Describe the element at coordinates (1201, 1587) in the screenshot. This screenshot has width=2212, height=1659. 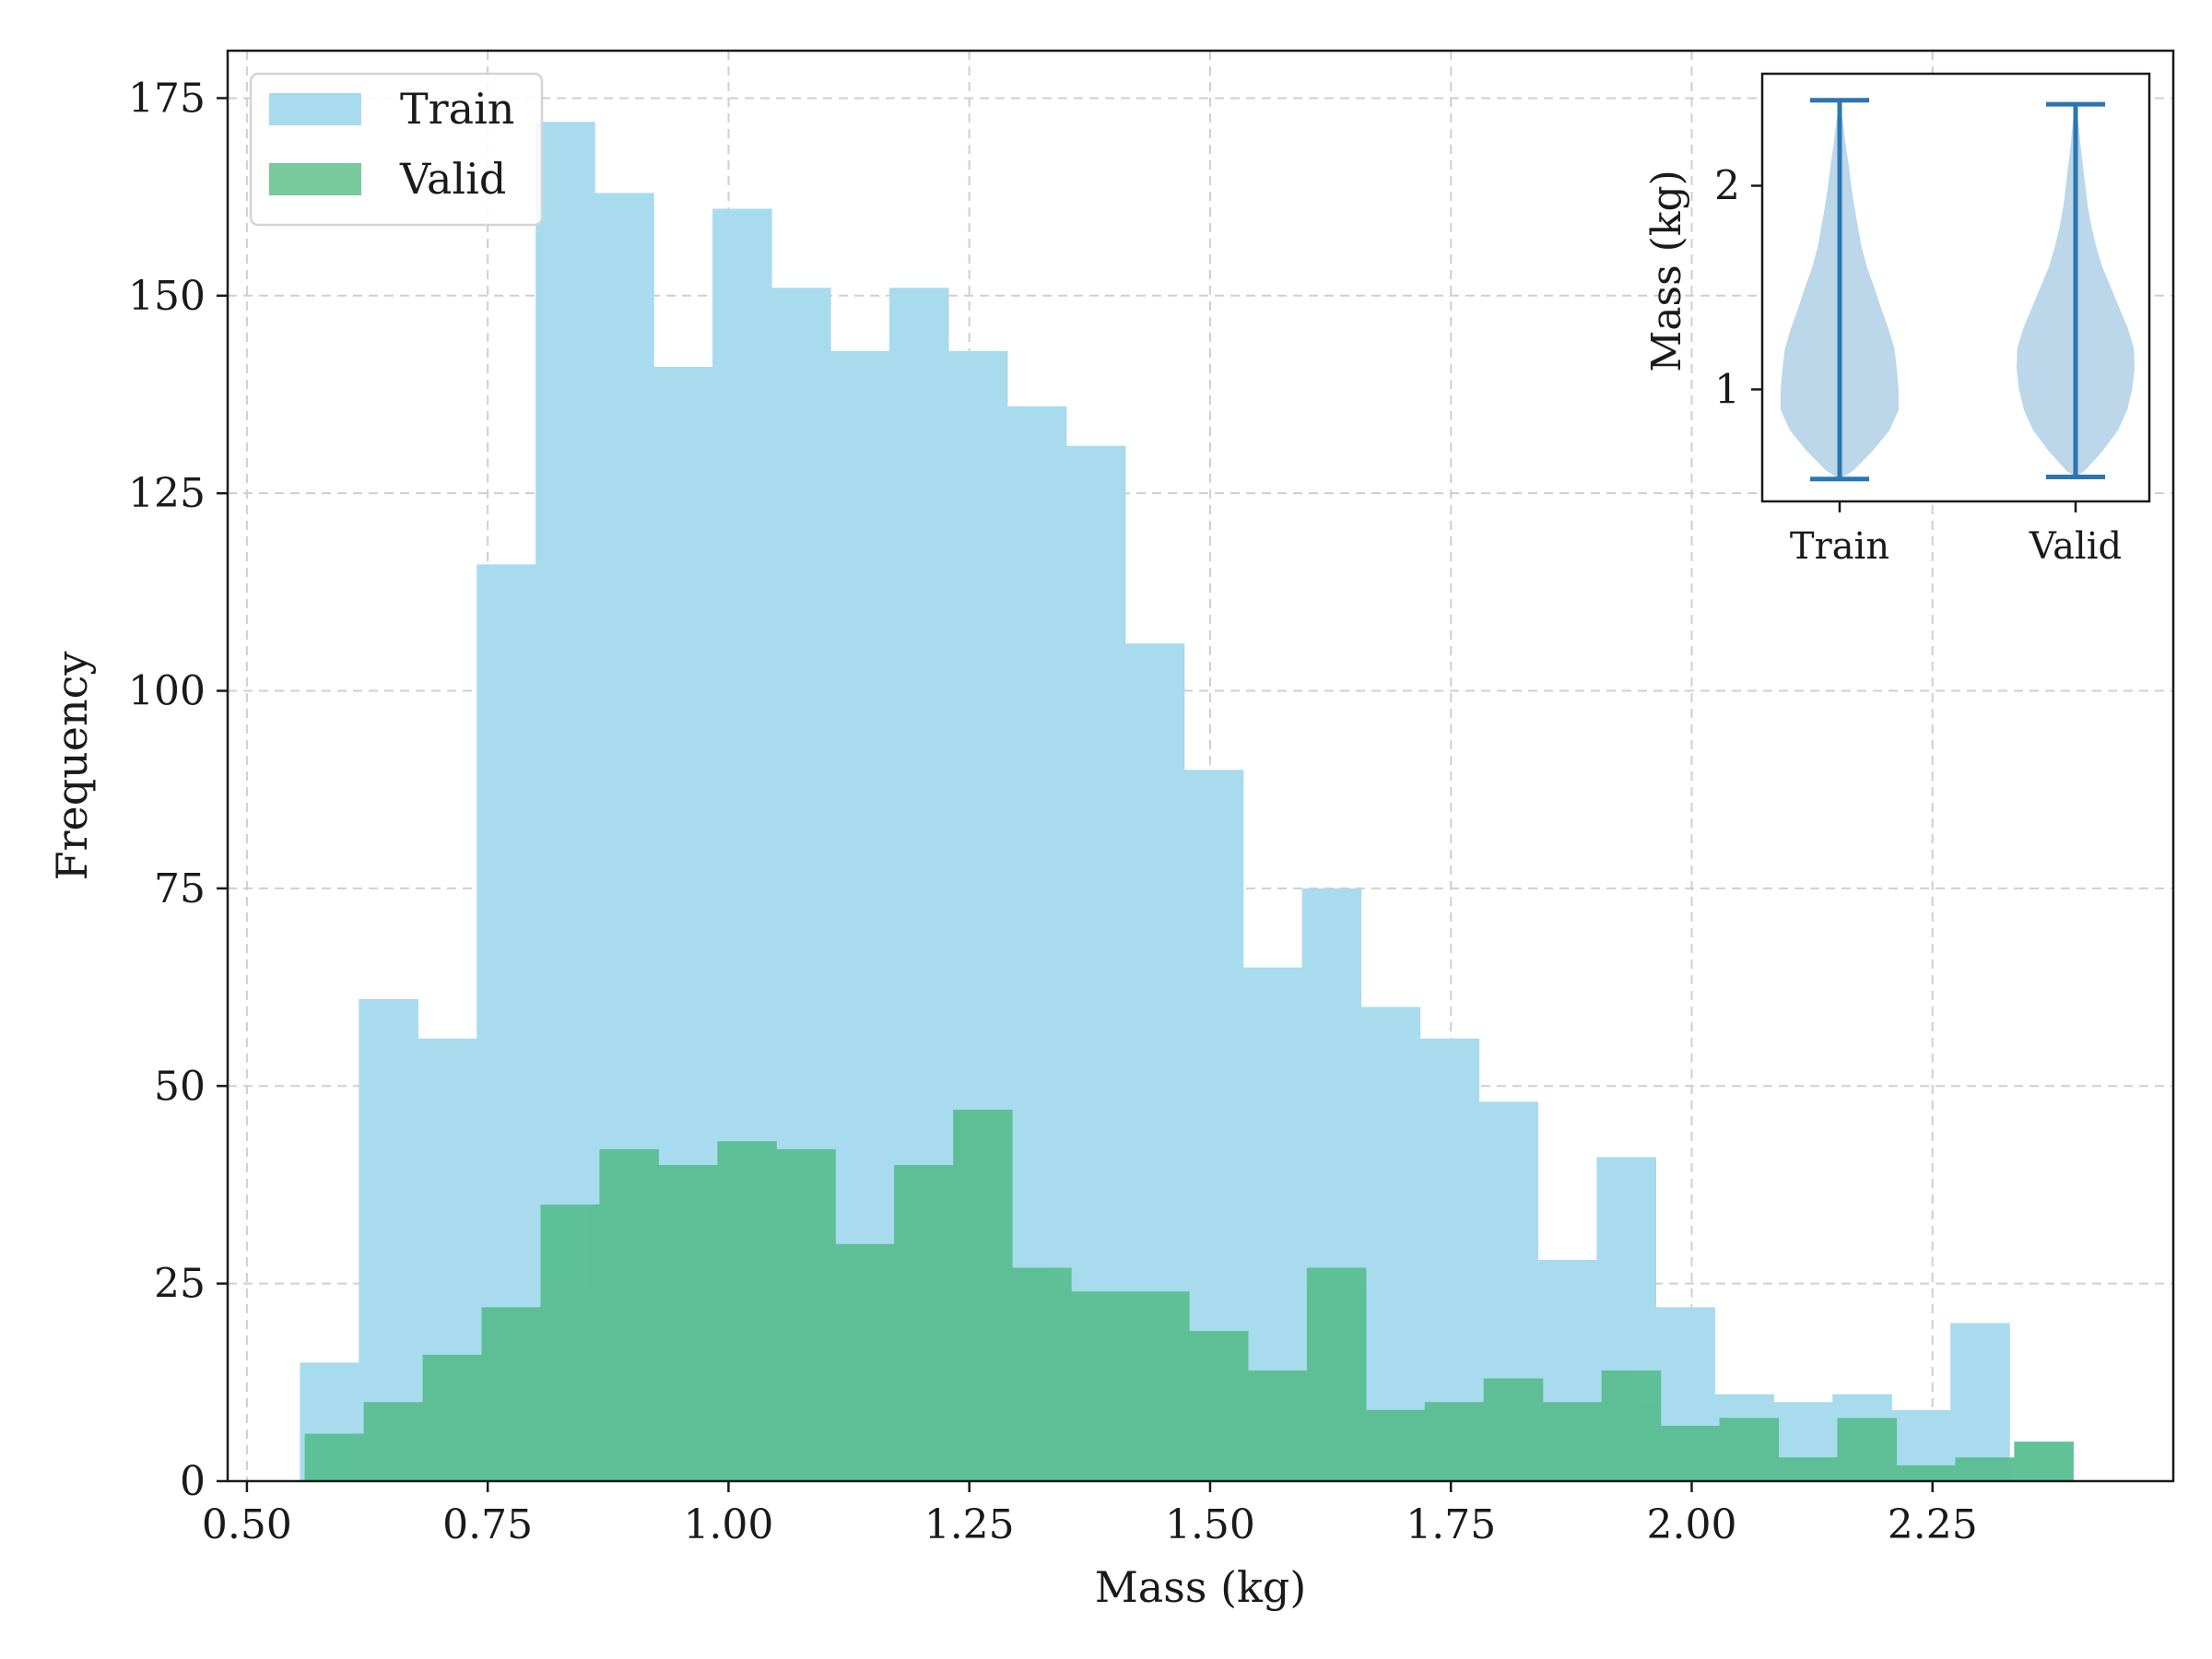
I see `x-axis-title: Mass (kg)` at that location.